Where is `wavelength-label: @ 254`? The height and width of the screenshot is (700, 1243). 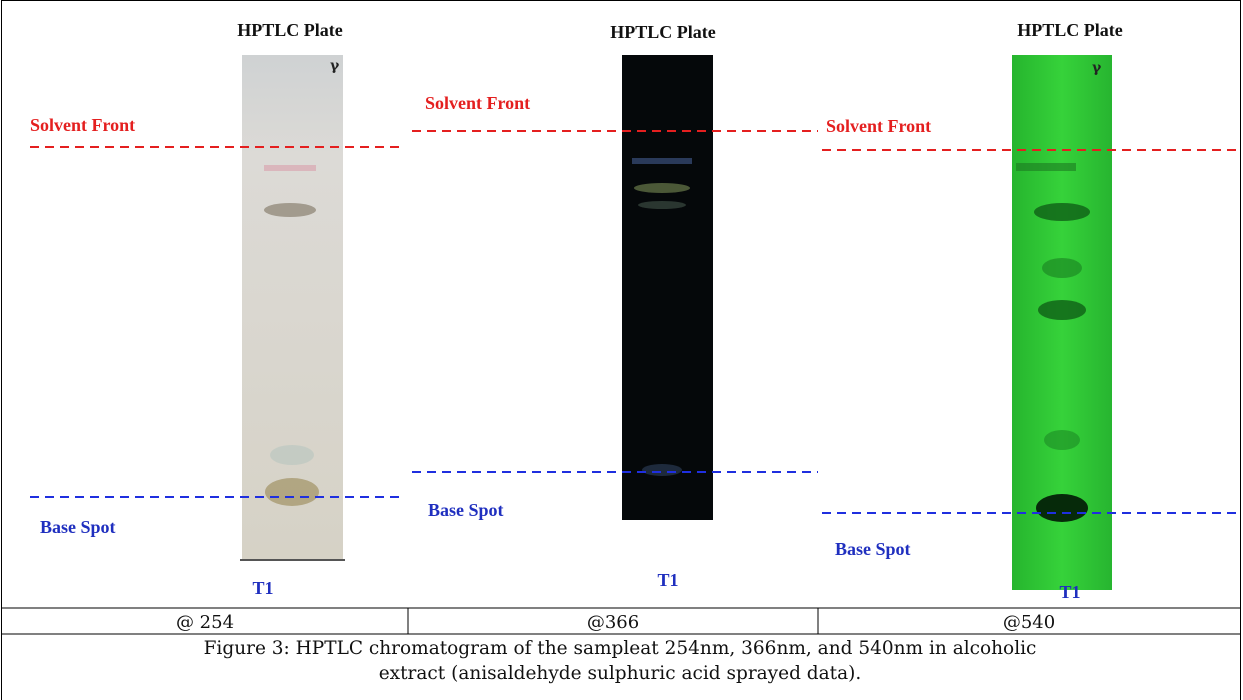 wavelength-label: @ 254 is located at coordinates (205, 622).